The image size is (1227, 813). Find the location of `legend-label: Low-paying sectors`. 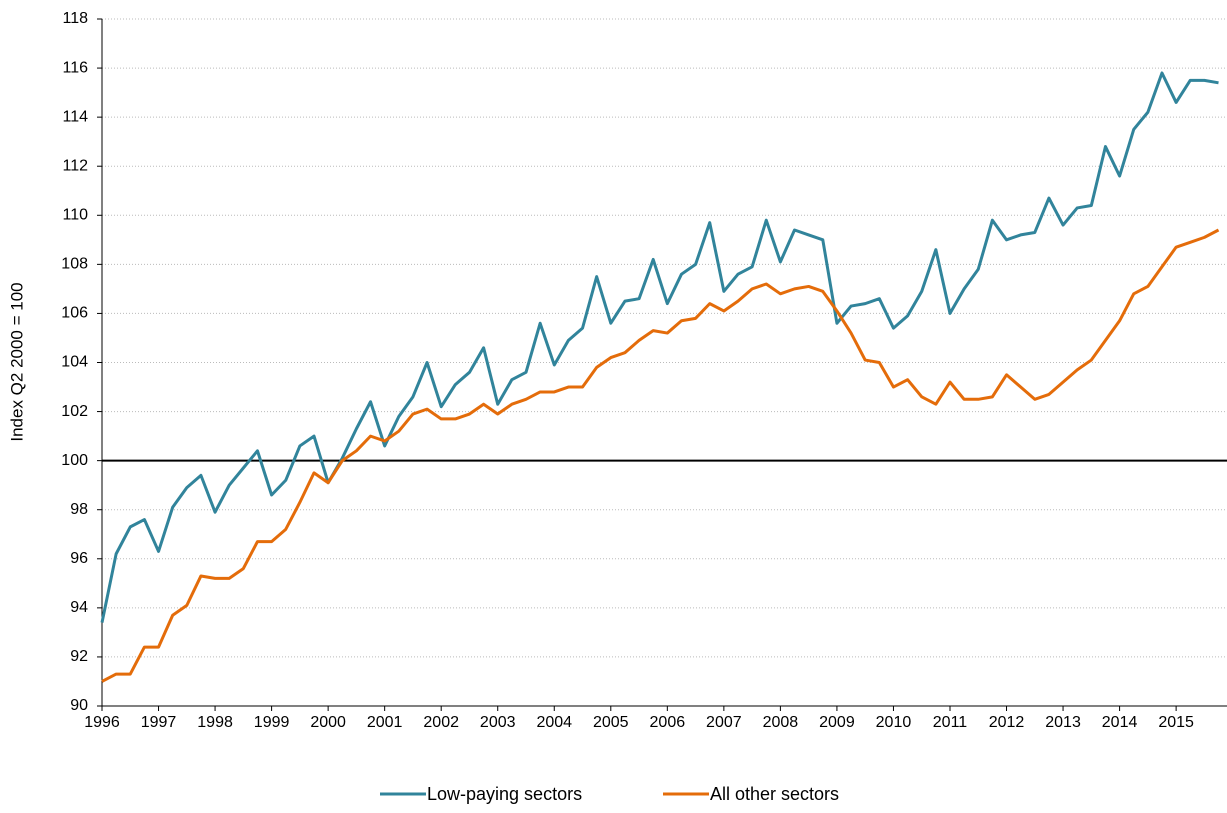

legend-label: Low-paying sectors is located at coordinates (504, 794).